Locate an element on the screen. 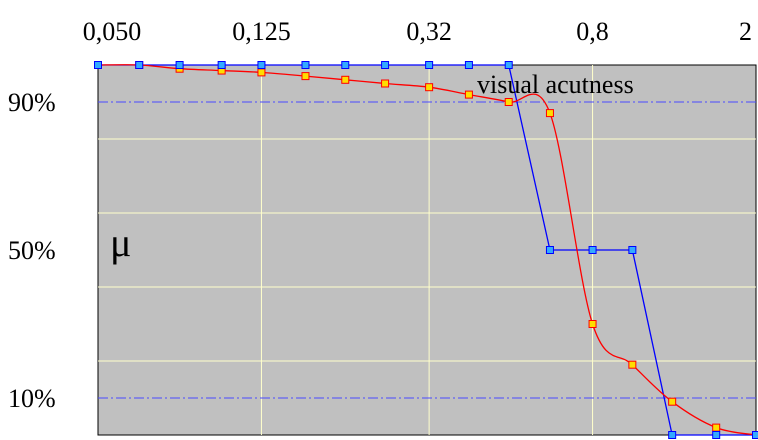  x-tick-label: 2 is located at coordinates (745, 31).